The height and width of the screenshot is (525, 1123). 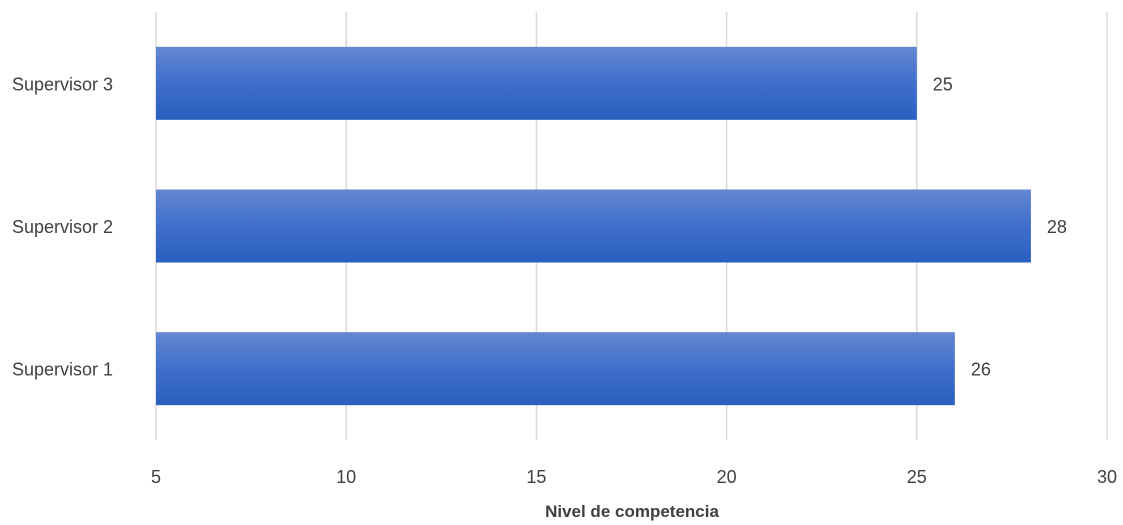 What do you see at coordinates (632, 511) in the screenshot?
I see `x-axis-title: Nivel de competencia` at bounding box center [632, 511].